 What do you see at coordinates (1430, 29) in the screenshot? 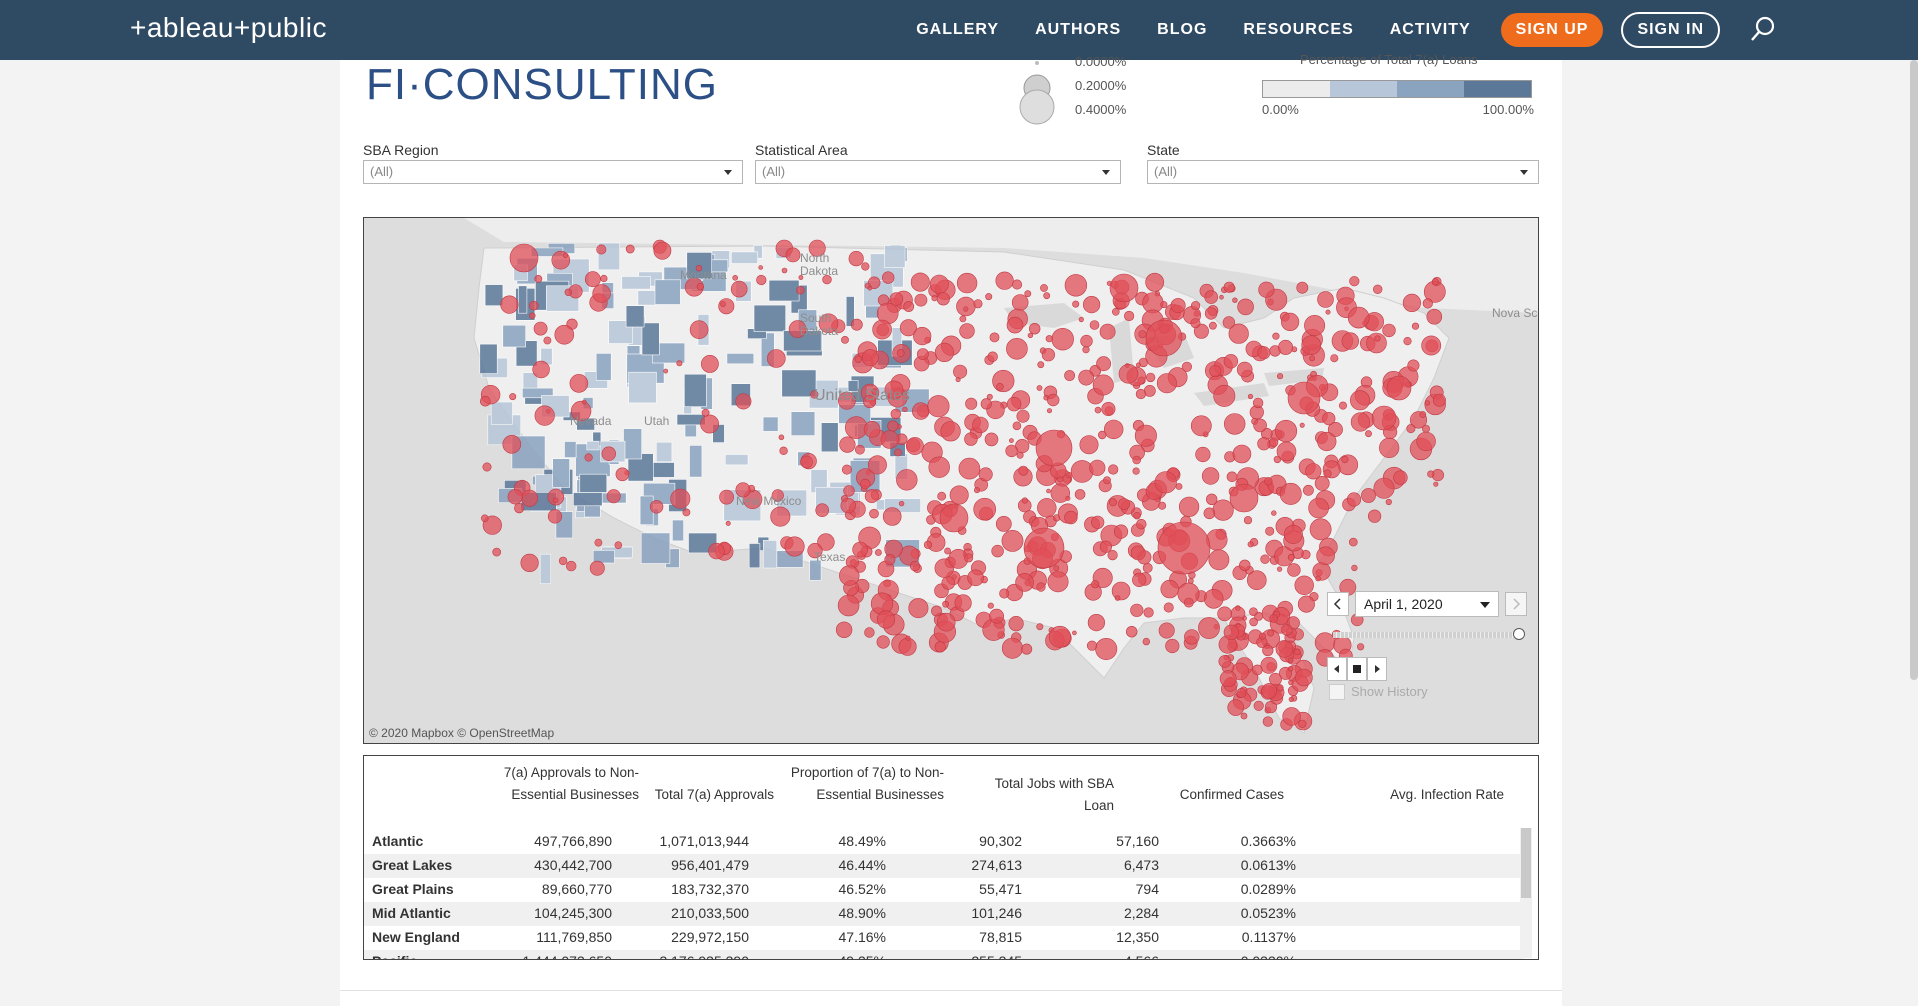
I see `nav-activity-link: ACTIVITY` at bounding box center [1430, 29].